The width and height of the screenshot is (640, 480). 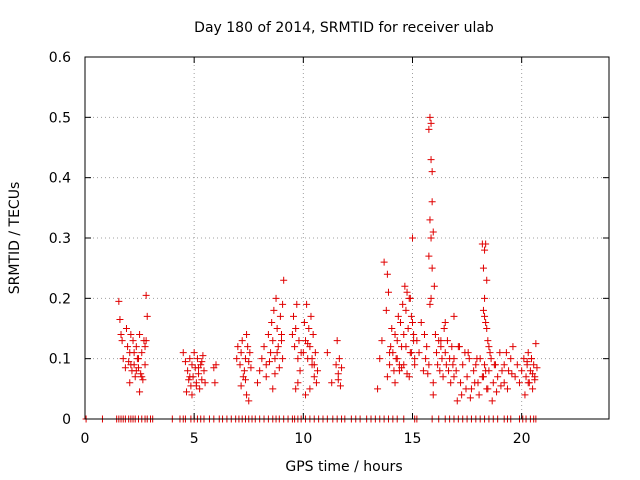 I want to click on y-tick-label: 0, so click(x=66, y=420).